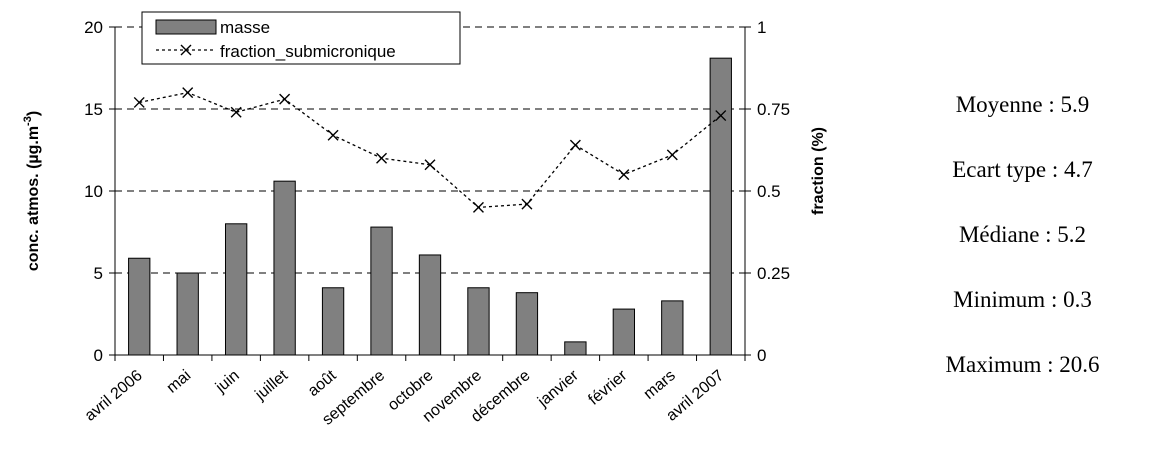 This screenshot has width=1155, height=461. I want to click on stat-3: Minimum : 0.3, so click(1022, 312).